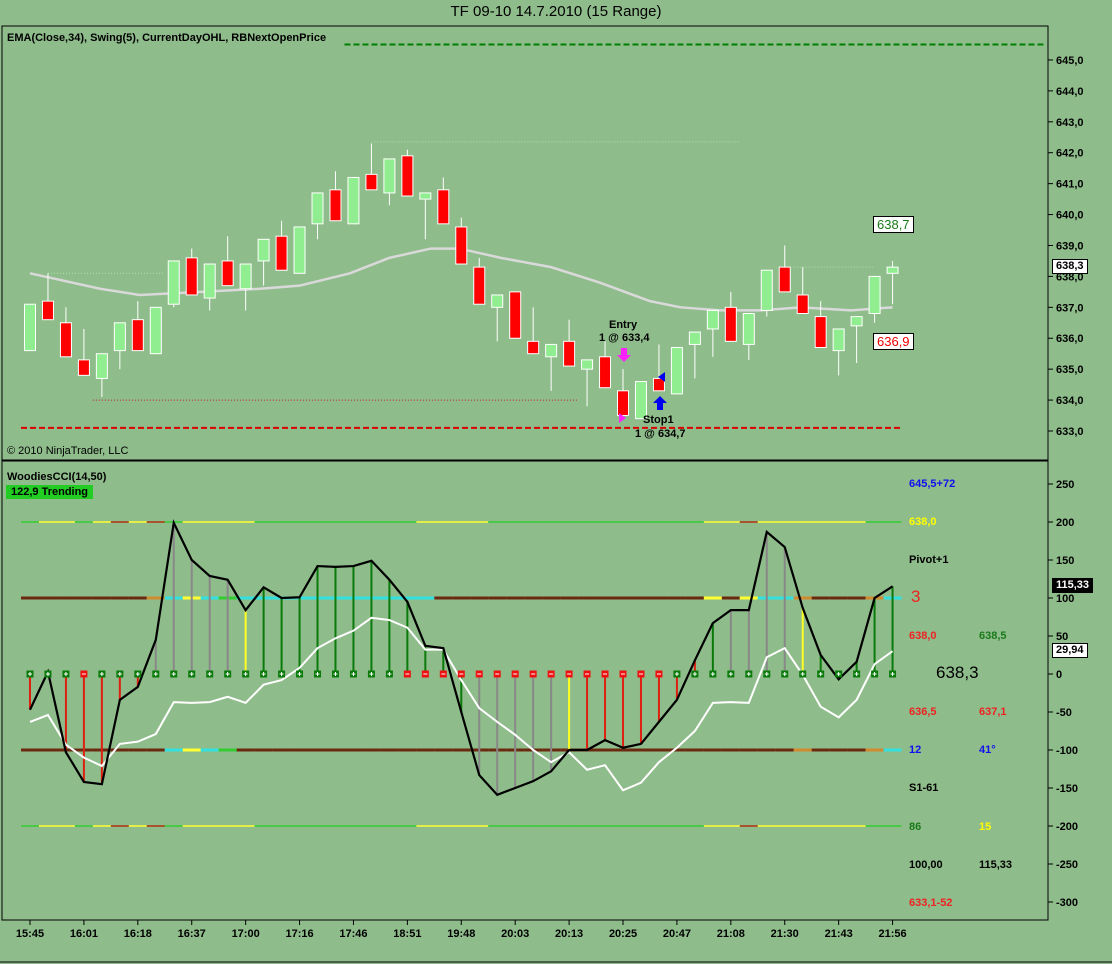 This screenshot has height=964, width=1112. I want to click on time-tick-label: 20:25, so click(623, 934).